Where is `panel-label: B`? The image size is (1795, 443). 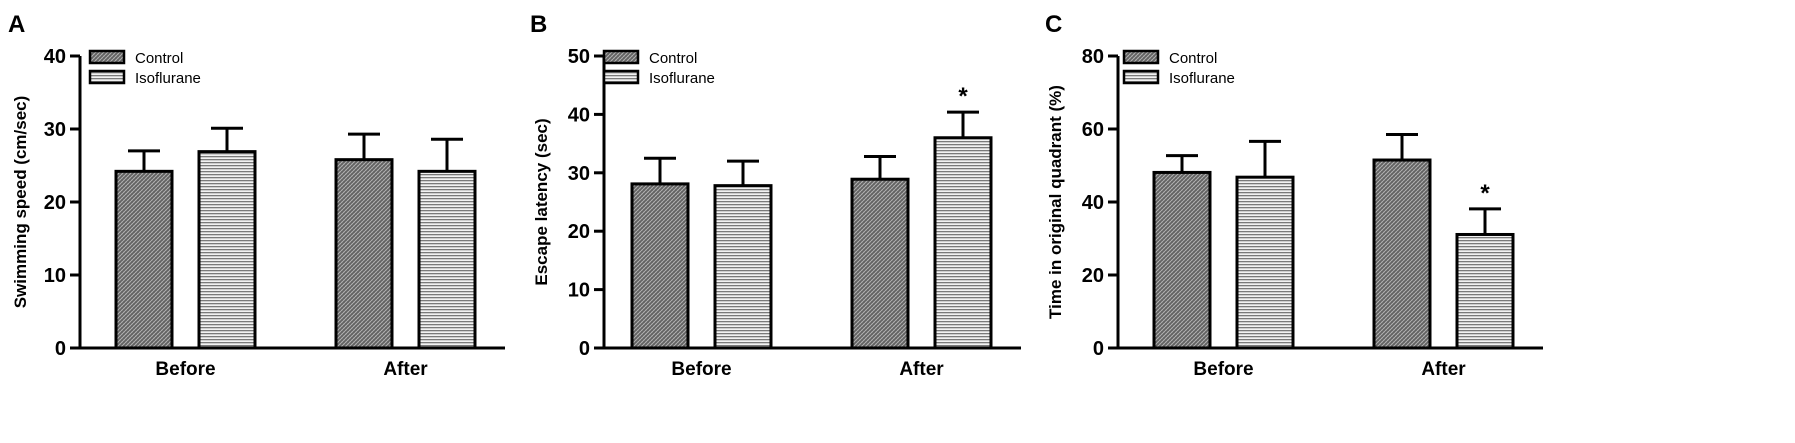 panel-label: B is located at coordinates (538, 24).